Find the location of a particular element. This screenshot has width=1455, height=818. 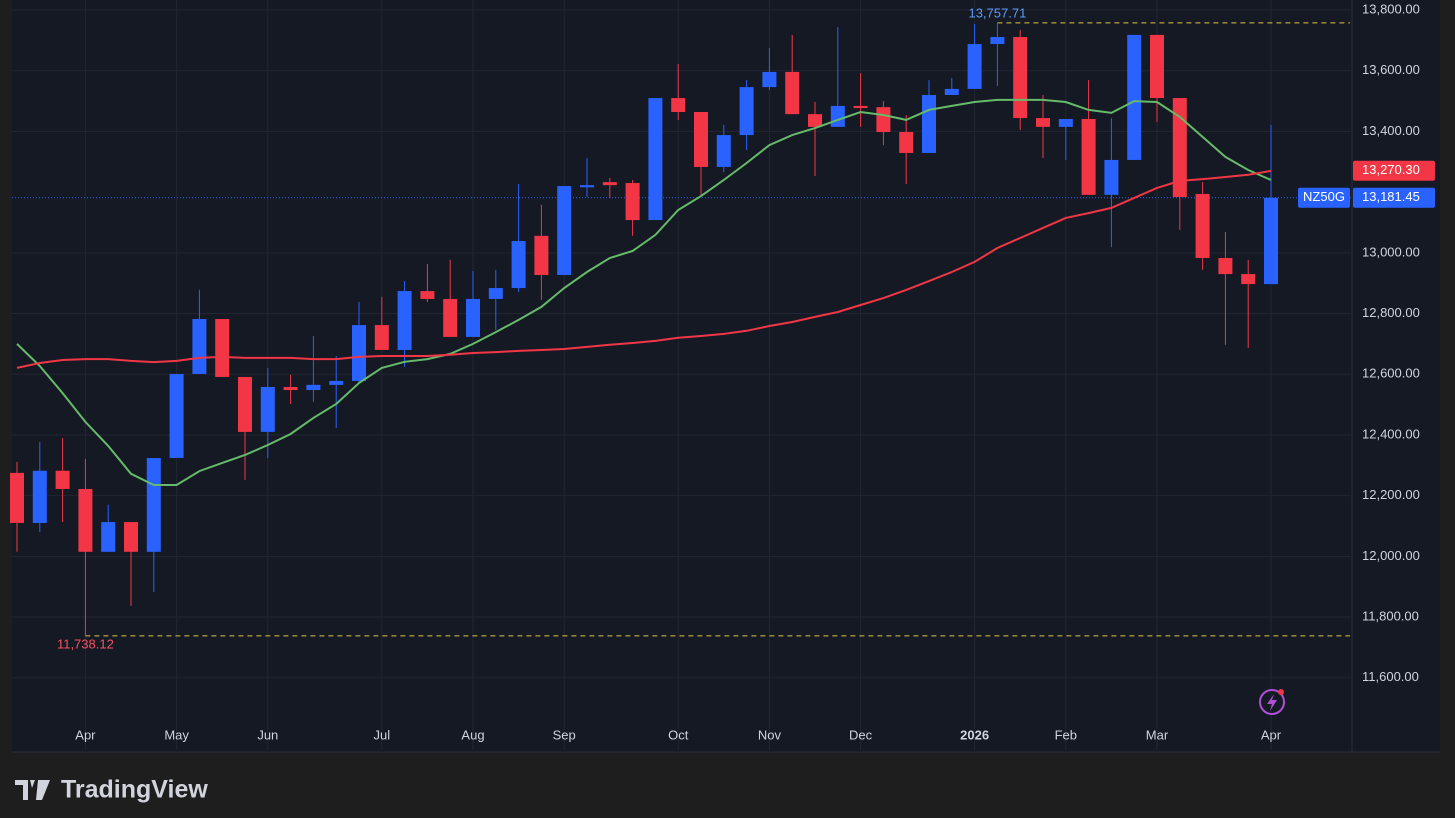

x-tick-label: Sep is located at coordinates (564, 734).